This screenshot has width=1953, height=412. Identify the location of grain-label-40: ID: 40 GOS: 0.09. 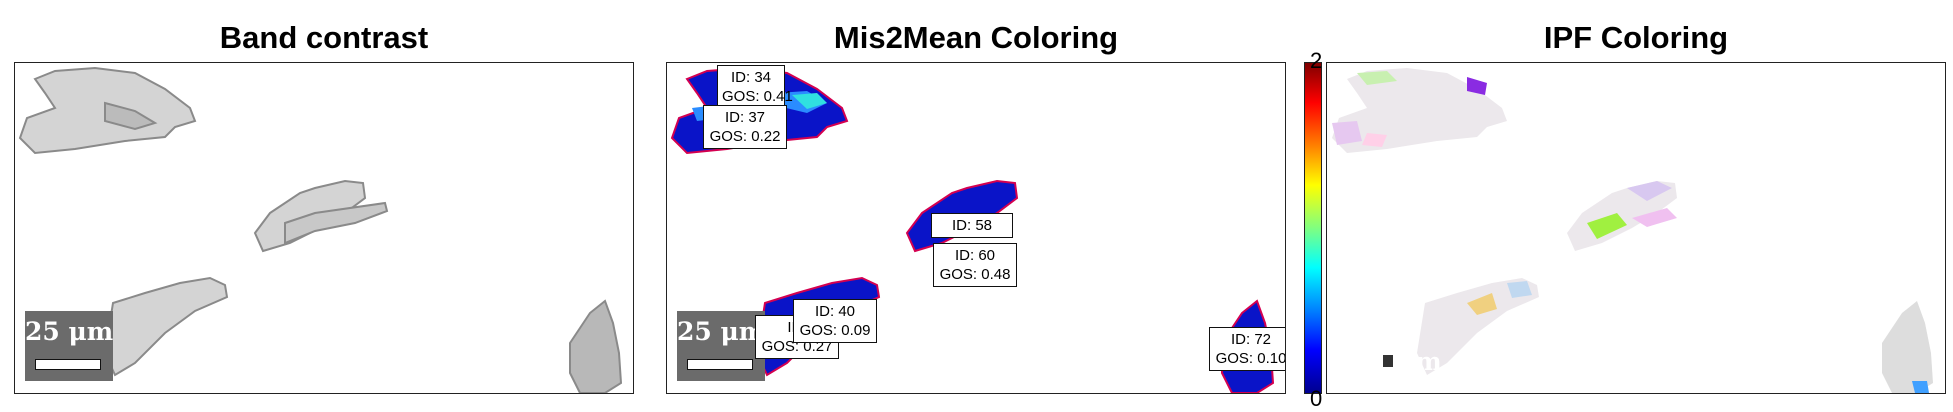
(835, 321).